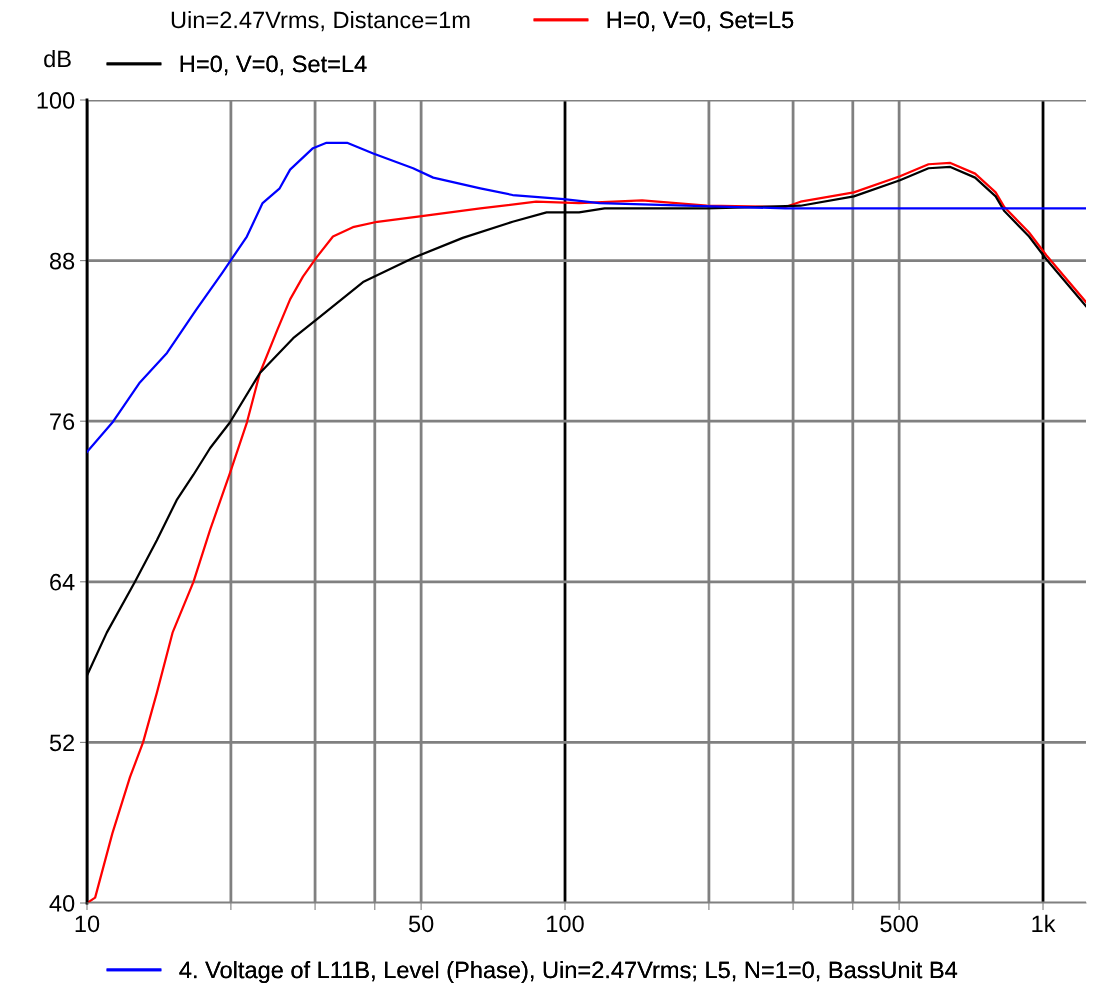 This screenshot has width=1106, height=992. Describe the element at coordinates (899, 924) in the screenshot. I see `x-tick-label: 500` at that location.